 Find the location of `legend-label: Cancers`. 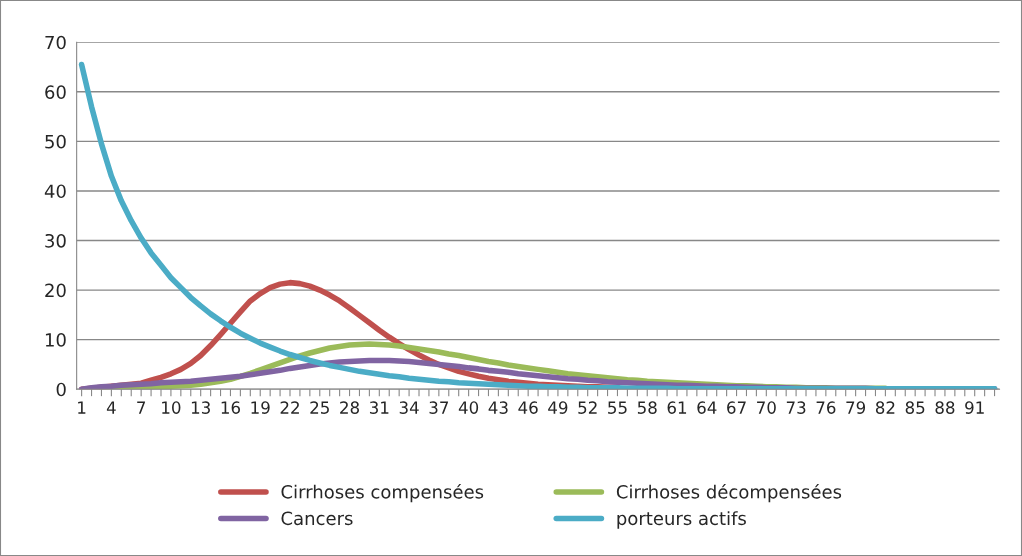

legend-label: Cancers is located at coordinates (317, 518).